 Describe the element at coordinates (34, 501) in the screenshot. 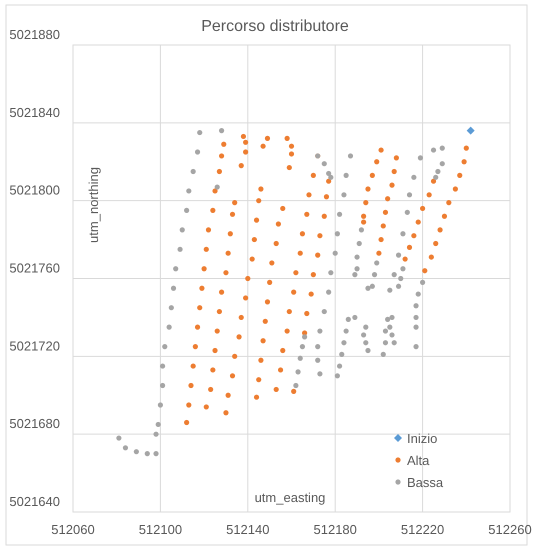

I see `y-tick-label: 5021640` at that location.